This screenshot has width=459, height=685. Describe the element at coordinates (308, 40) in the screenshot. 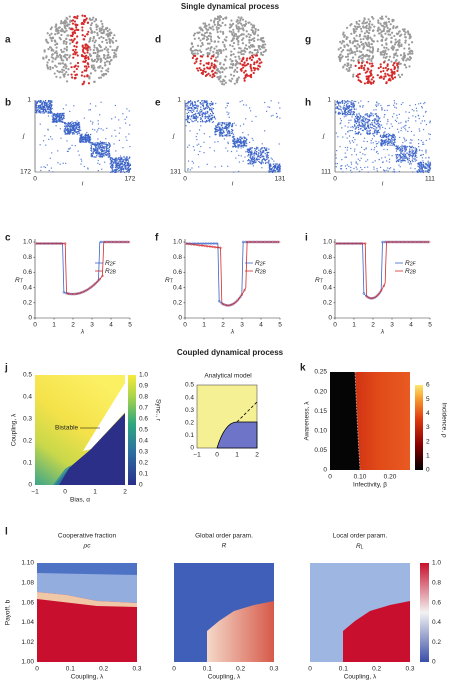

I see `panel-label: g` at that location.